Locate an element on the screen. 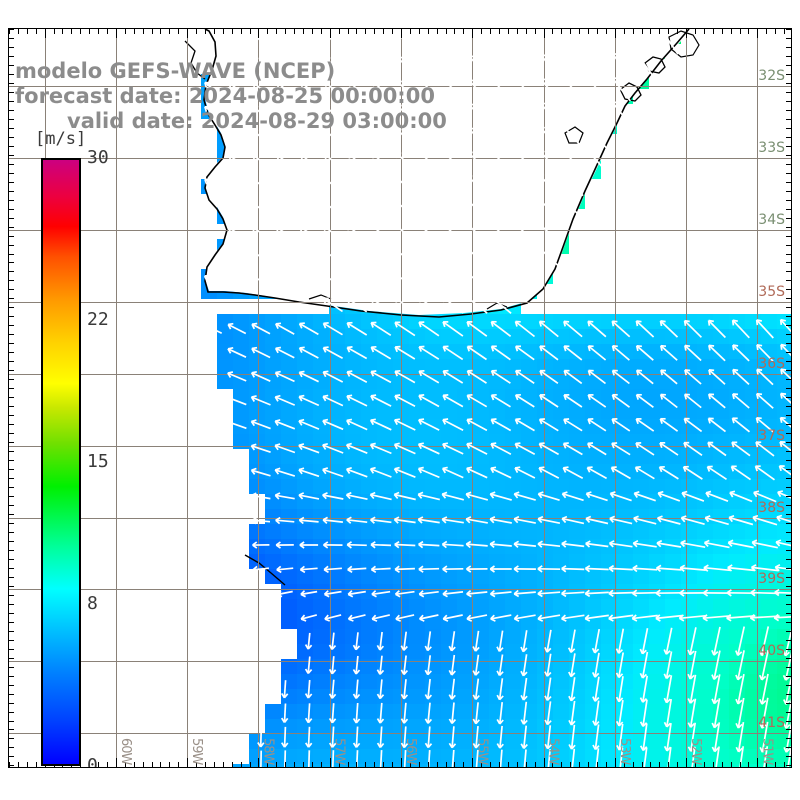 This screenshot has height=800, width=800. colorbar-tick: 15 is located at coordinates (98, 461).